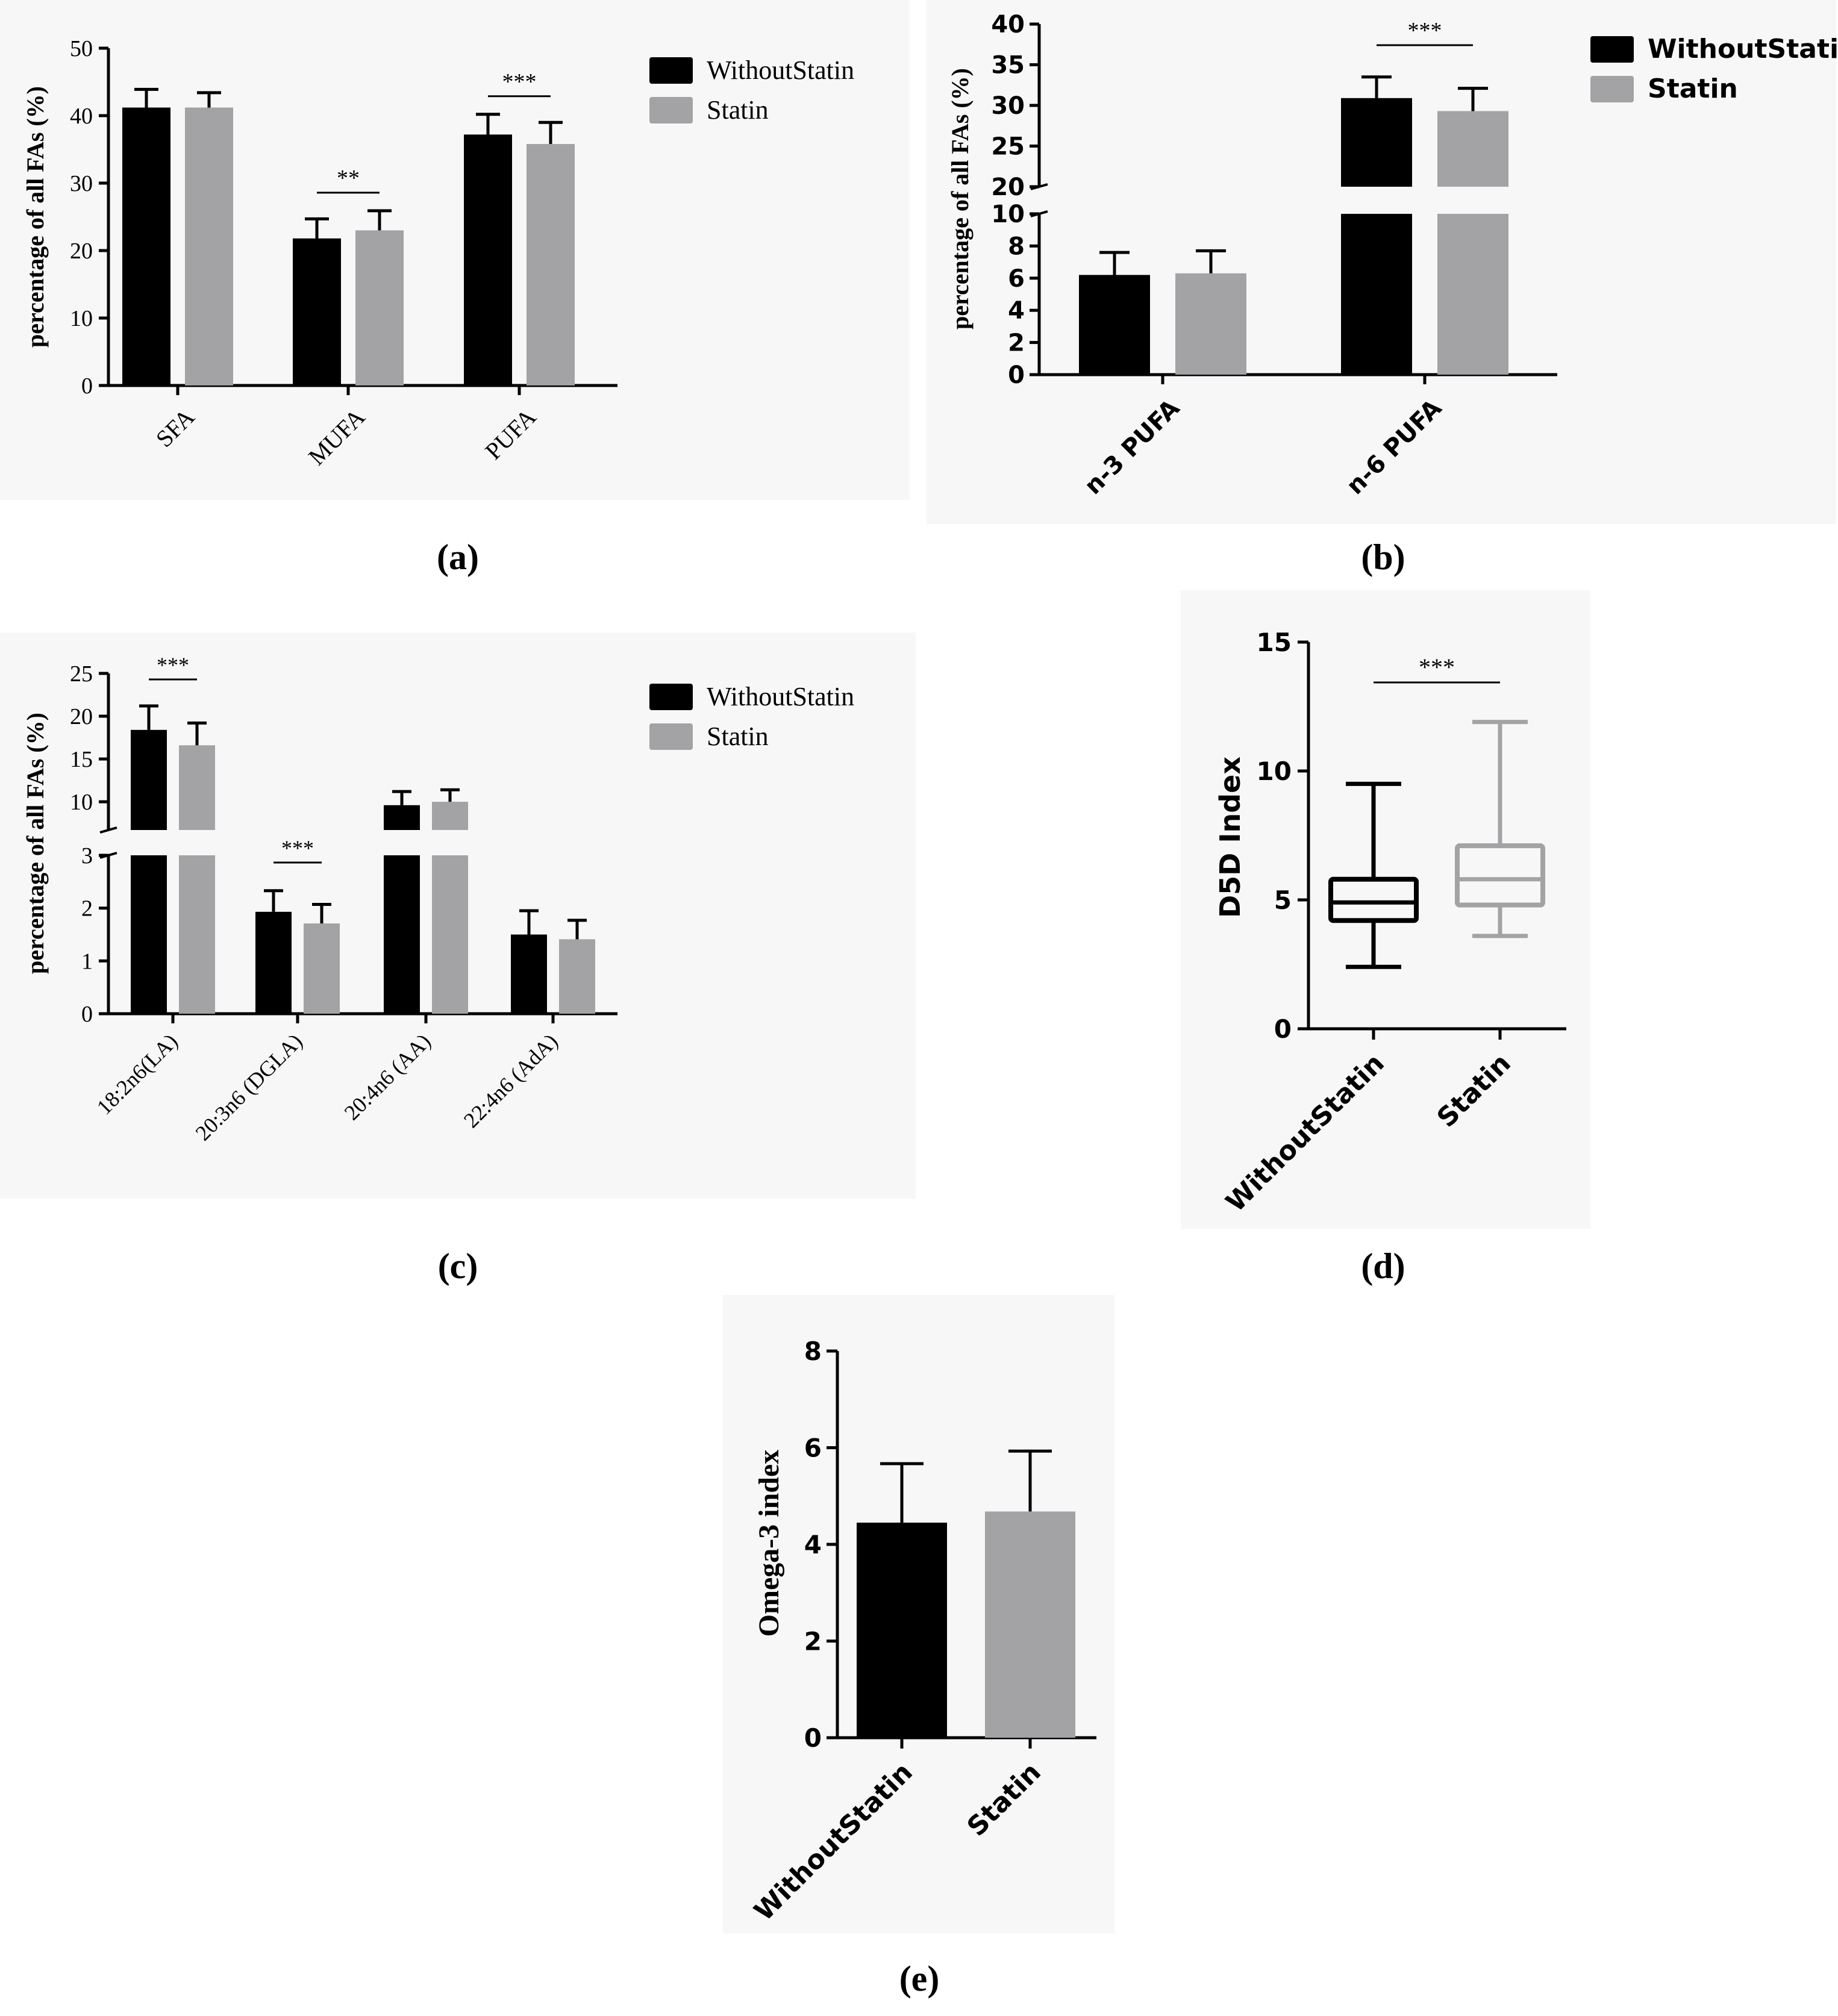  Describe the element at coordinates (1008, 147) in the screenshot. I see `y-tick-label: 25` at that location.